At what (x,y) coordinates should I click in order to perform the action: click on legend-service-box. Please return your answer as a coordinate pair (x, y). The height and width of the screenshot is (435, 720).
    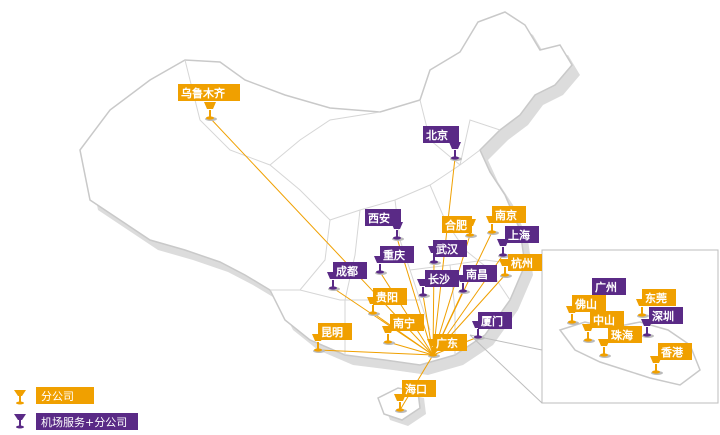
    Looking at the image, I should click on (87, 421).